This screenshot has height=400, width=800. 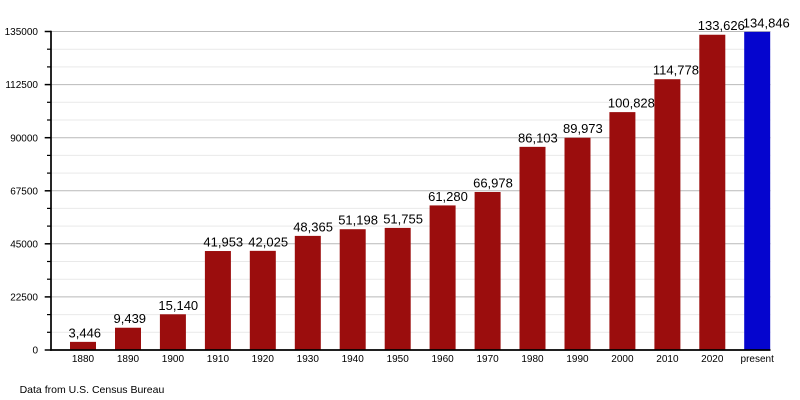 I want to click on svg-text: 48,365, so click(x=313, y=226).